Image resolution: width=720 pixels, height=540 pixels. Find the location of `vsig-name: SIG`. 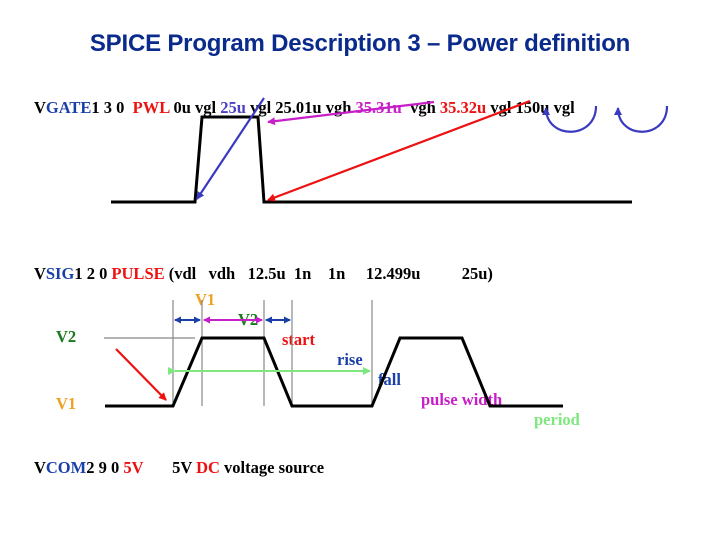

vsig-name: SIG is located at coordinates (60, 273).